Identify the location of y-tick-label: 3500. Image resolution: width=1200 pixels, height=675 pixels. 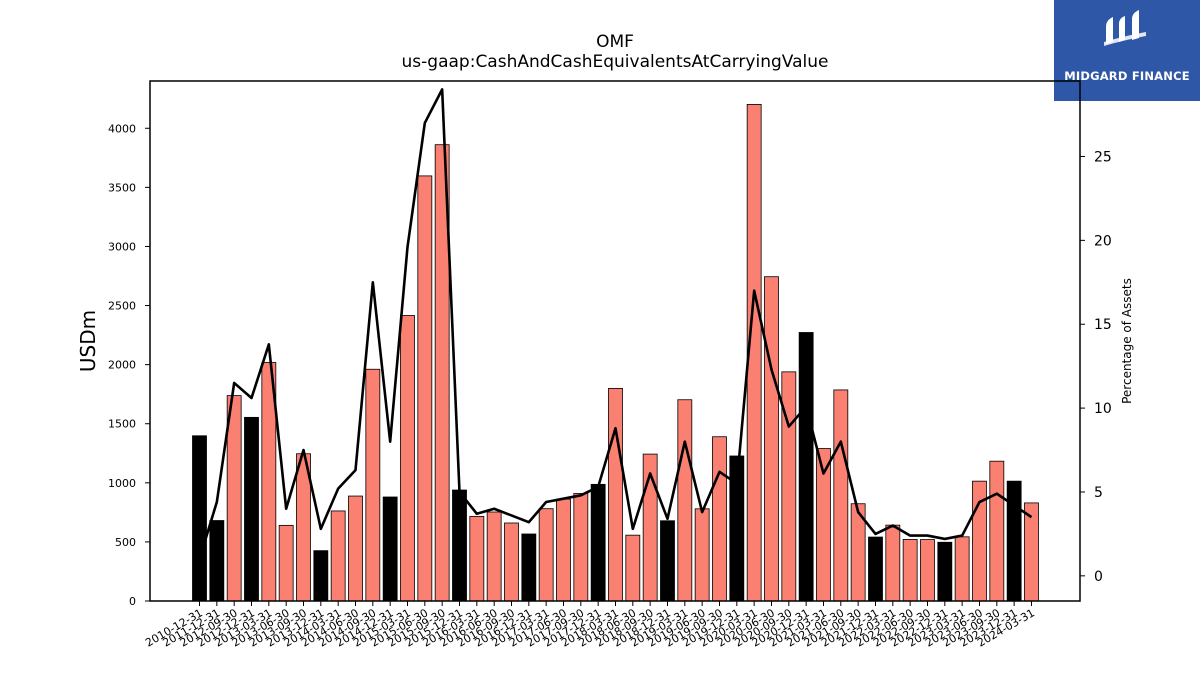
(122, 187).